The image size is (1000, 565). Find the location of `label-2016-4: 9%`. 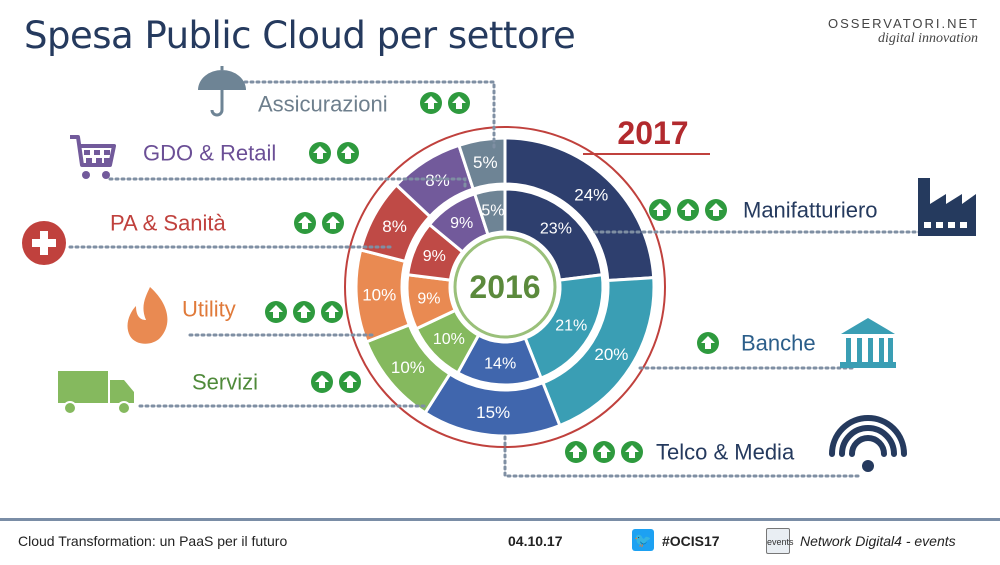

label-2016-4: 9% is located at coordinates (428, 299).